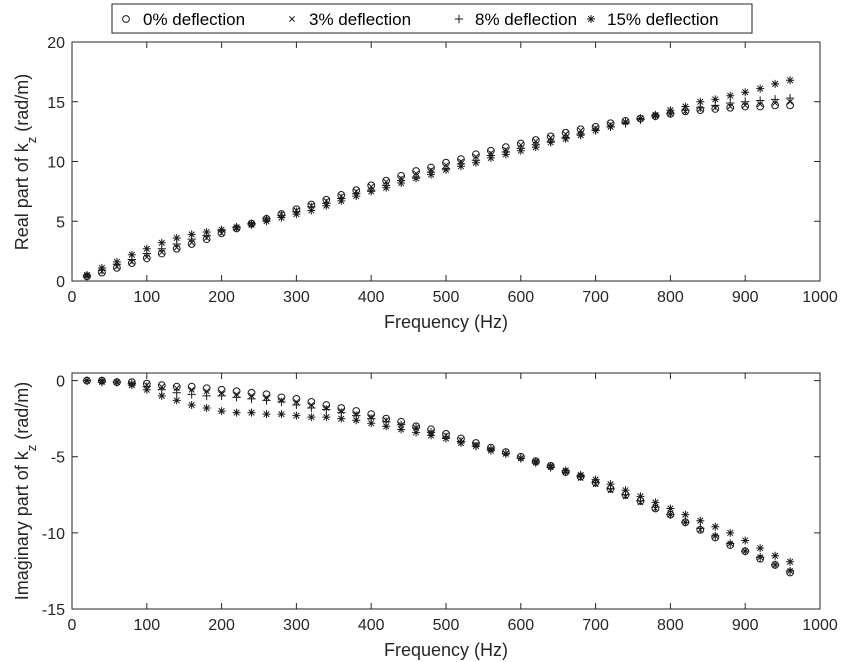 The image size is (843, 662). Describe the element at coordinates (58, 458) in the screenshot. I see `ytick-label: -5` at that location.